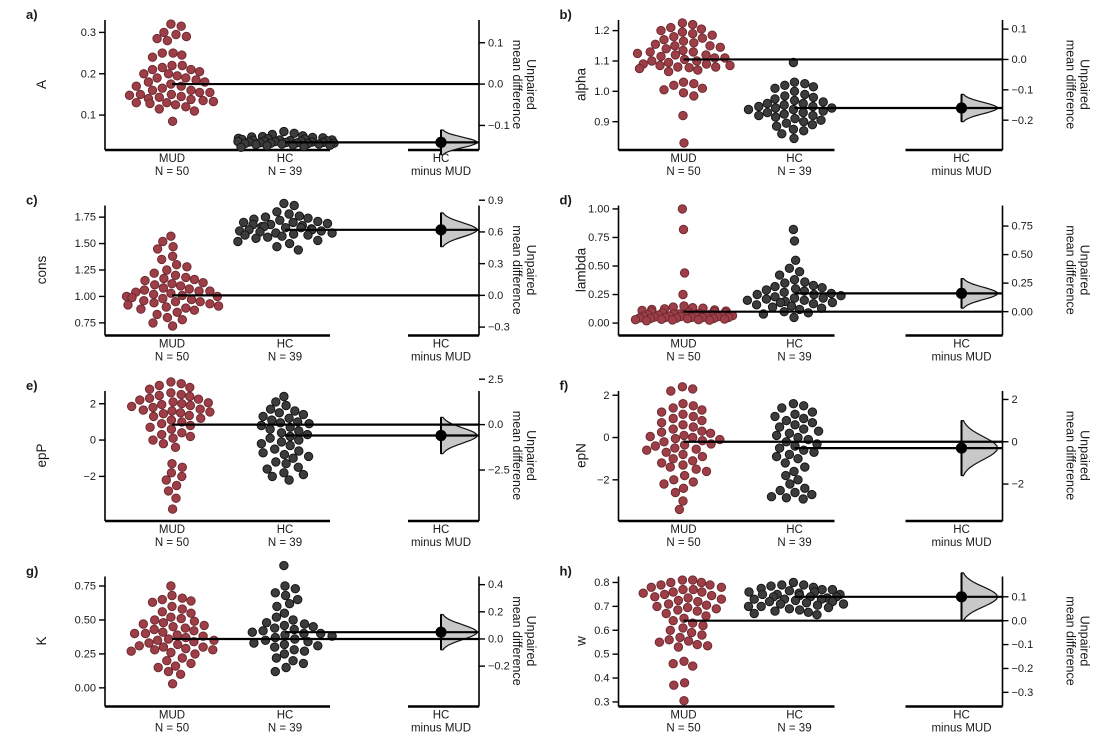 This screenshot has width=1107, height=742. I want to click on diff-tick-label: 0.50, so click(1022, 255).